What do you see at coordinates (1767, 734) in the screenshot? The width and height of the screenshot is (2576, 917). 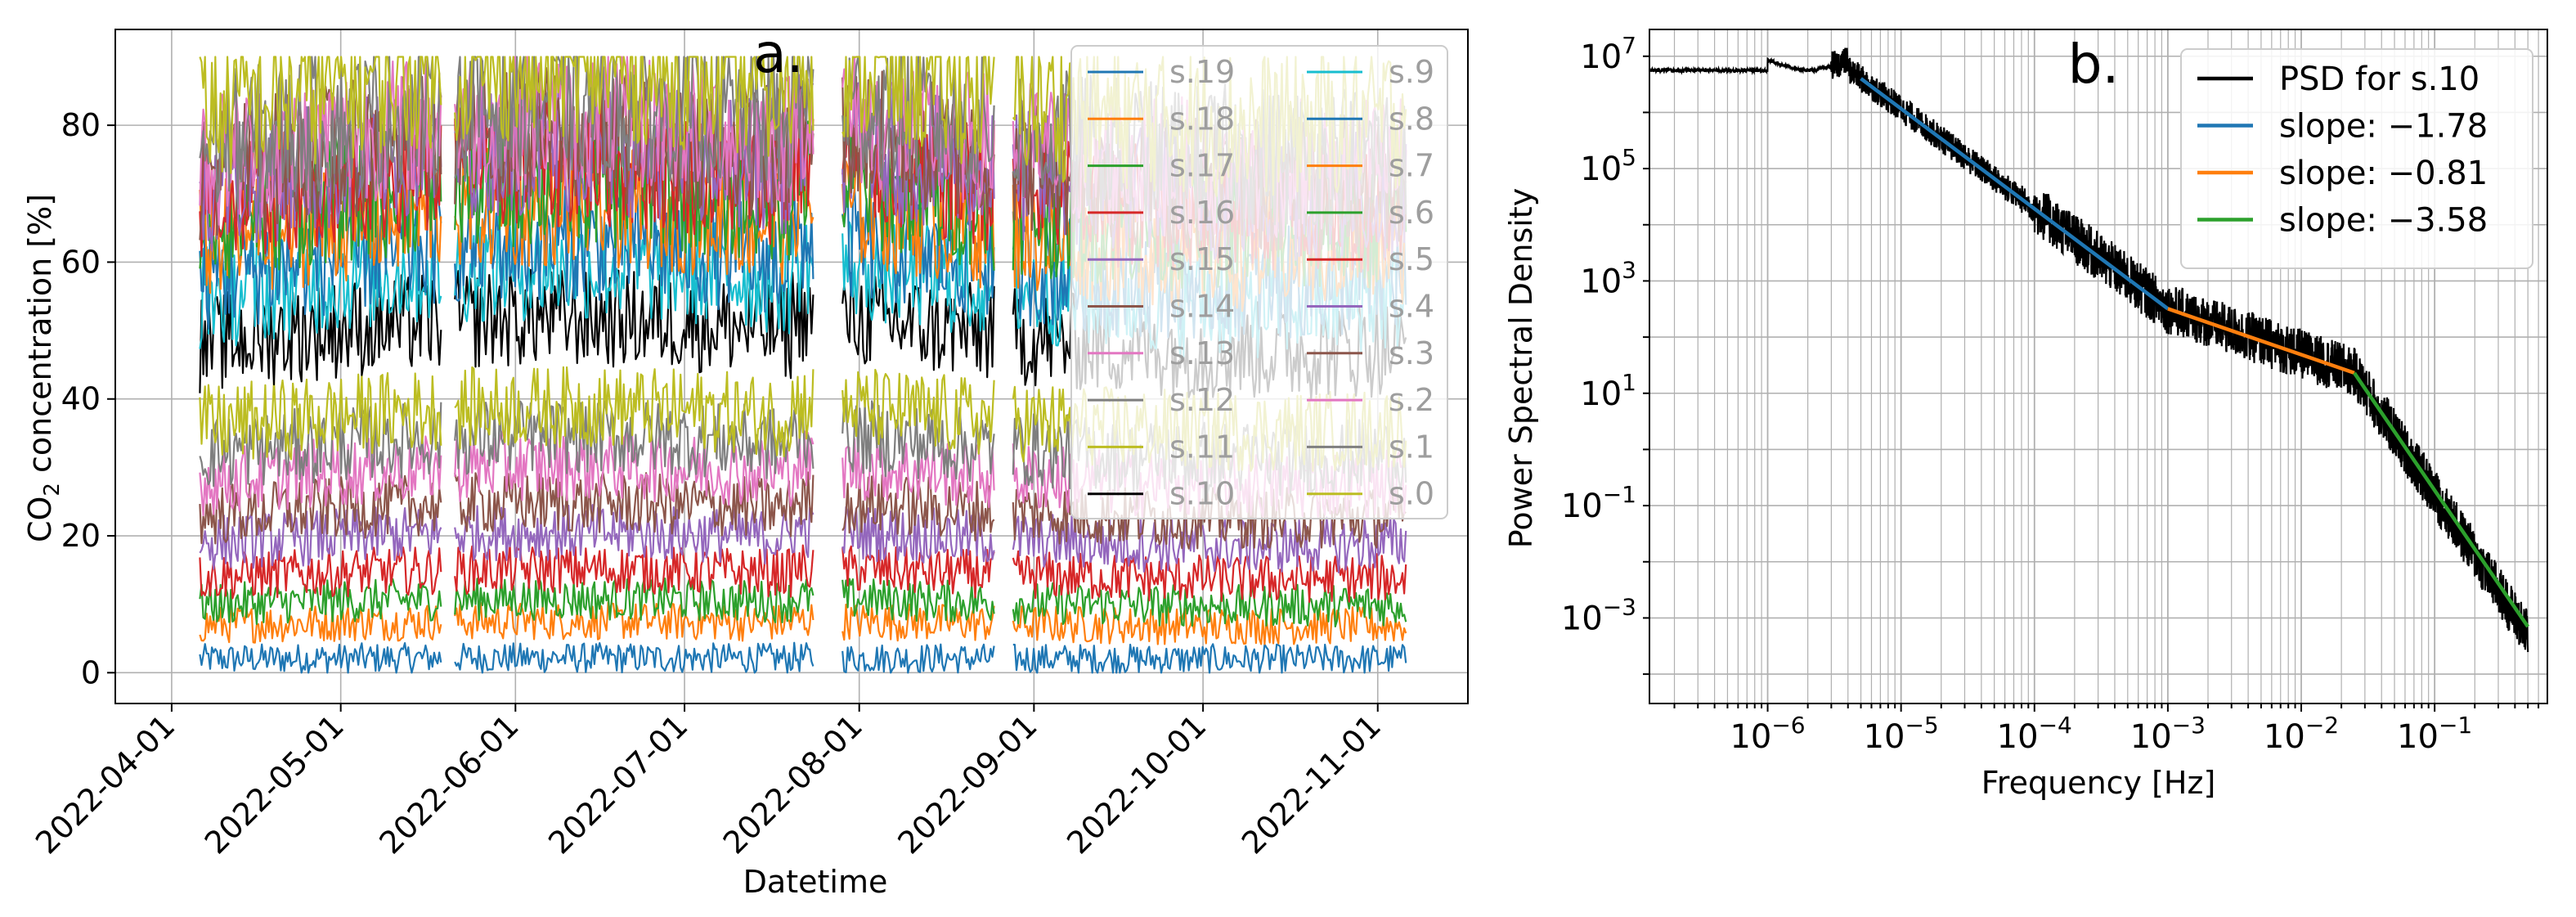 I see `b-x-tick-label: 10⁻⁶` at bounding box center [1767, 734].